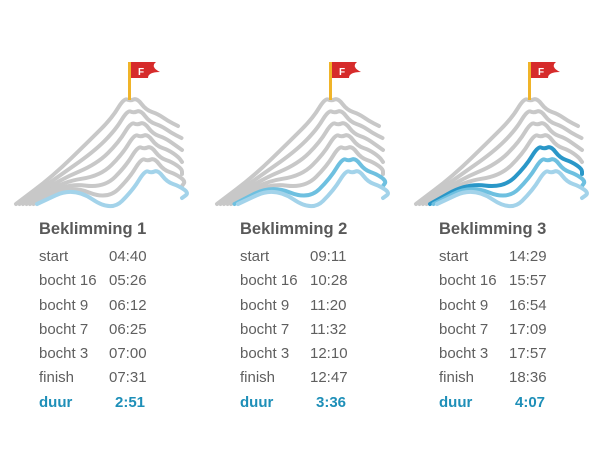 Image resolution: width=600 pixels, height=450 pixels. Describe the element at coordinates (328, 329) in the screenshot. I see `split-time: 11:32` at that location.